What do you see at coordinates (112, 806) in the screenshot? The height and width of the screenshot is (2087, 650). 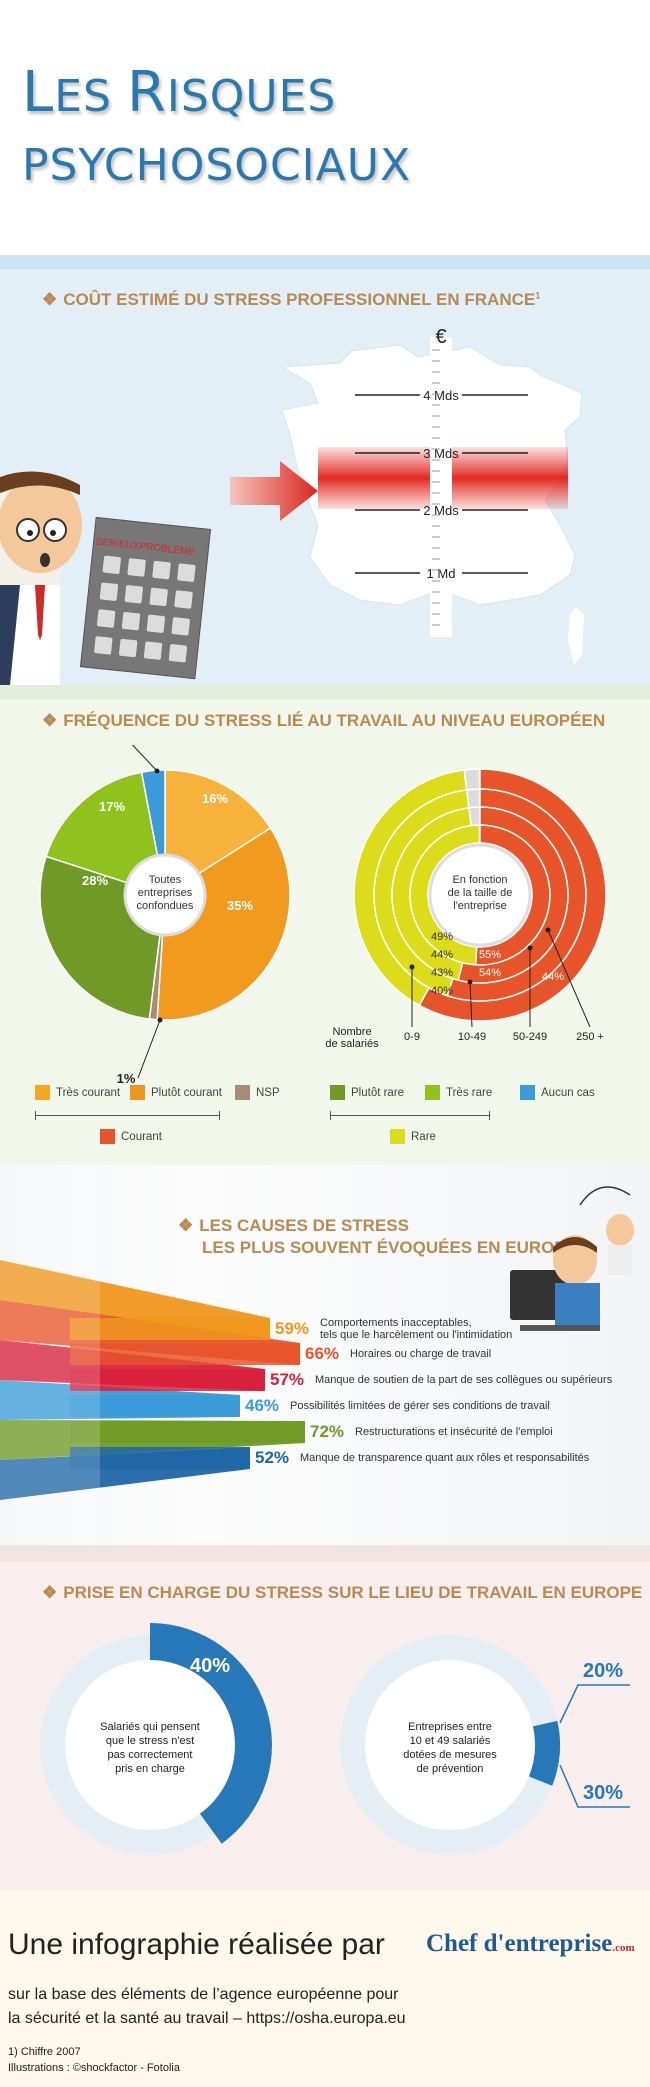 I see `pie-data-label: 17%` at bounding box center [112, 806].